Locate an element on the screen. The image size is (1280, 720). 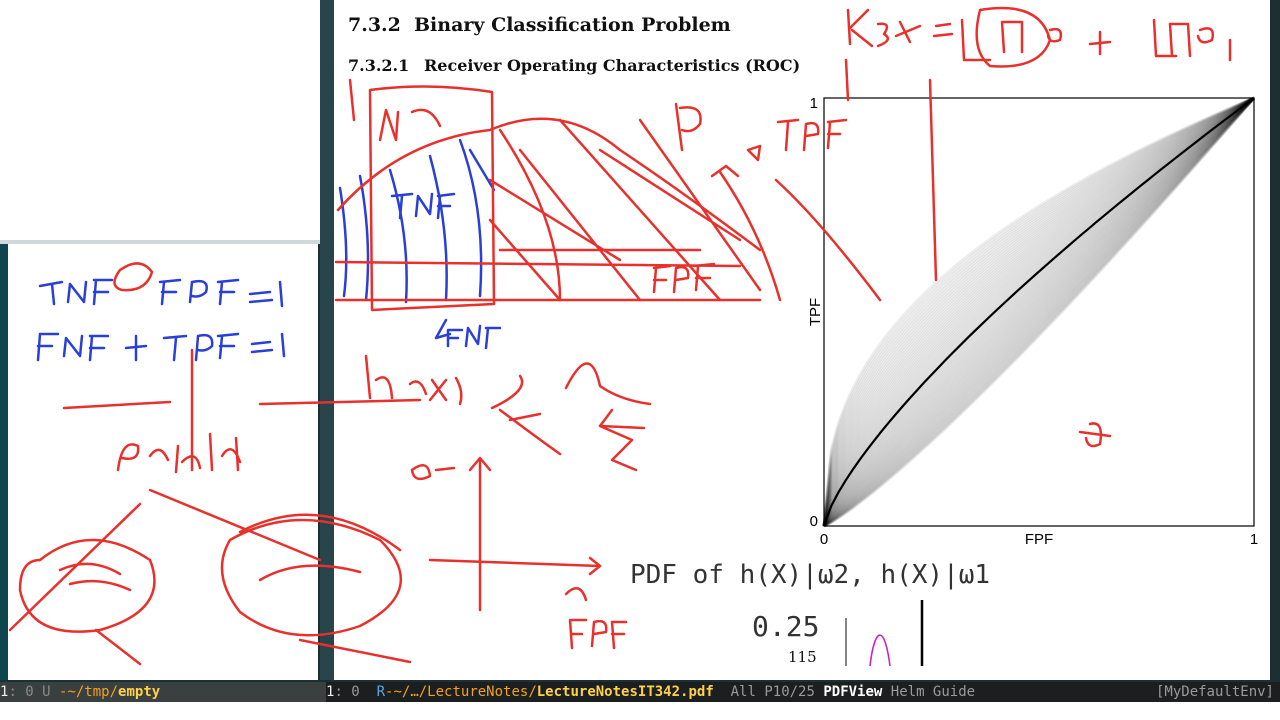
buffer-name: empty is located at coordinates (139, 692).